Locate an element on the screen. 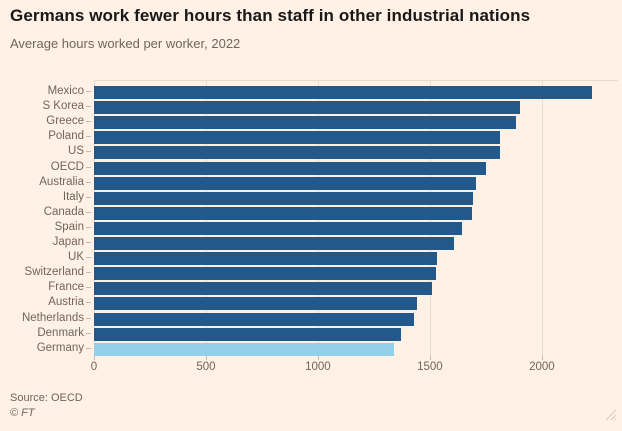 The width and height of the screenshot is (622, 431). category-label-greece: Greece is located at coordinates (65, 121).